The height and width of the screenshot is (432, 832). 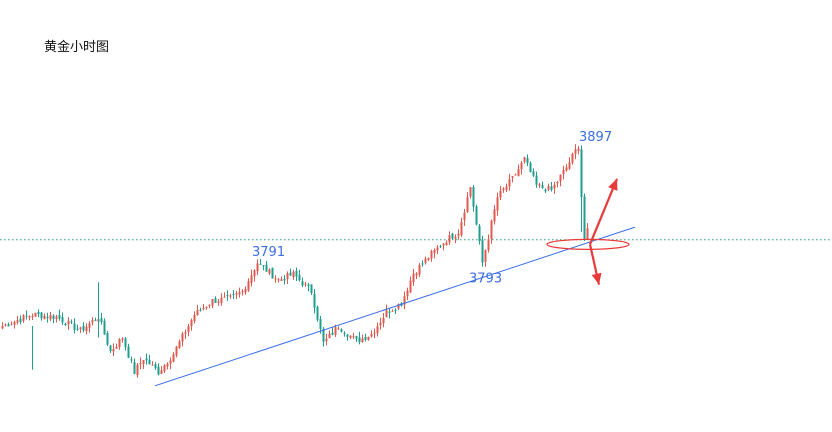 I want to click on chart-title: 黄金小时图, so click(x=77, y=47).